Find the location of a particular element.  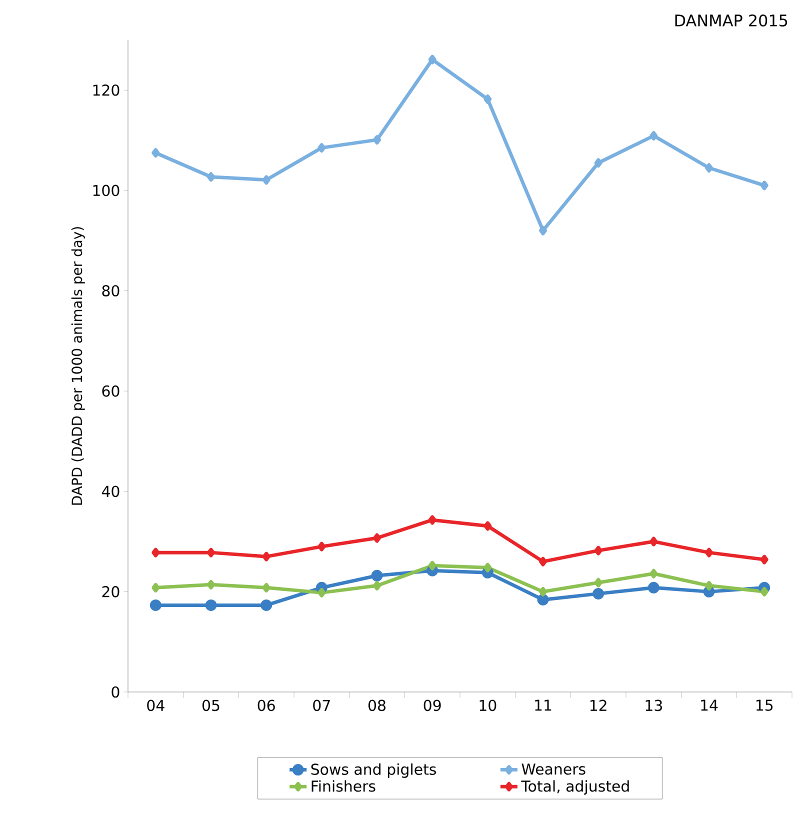

x-tick-label: 14 is located at coordinates (709, 705).